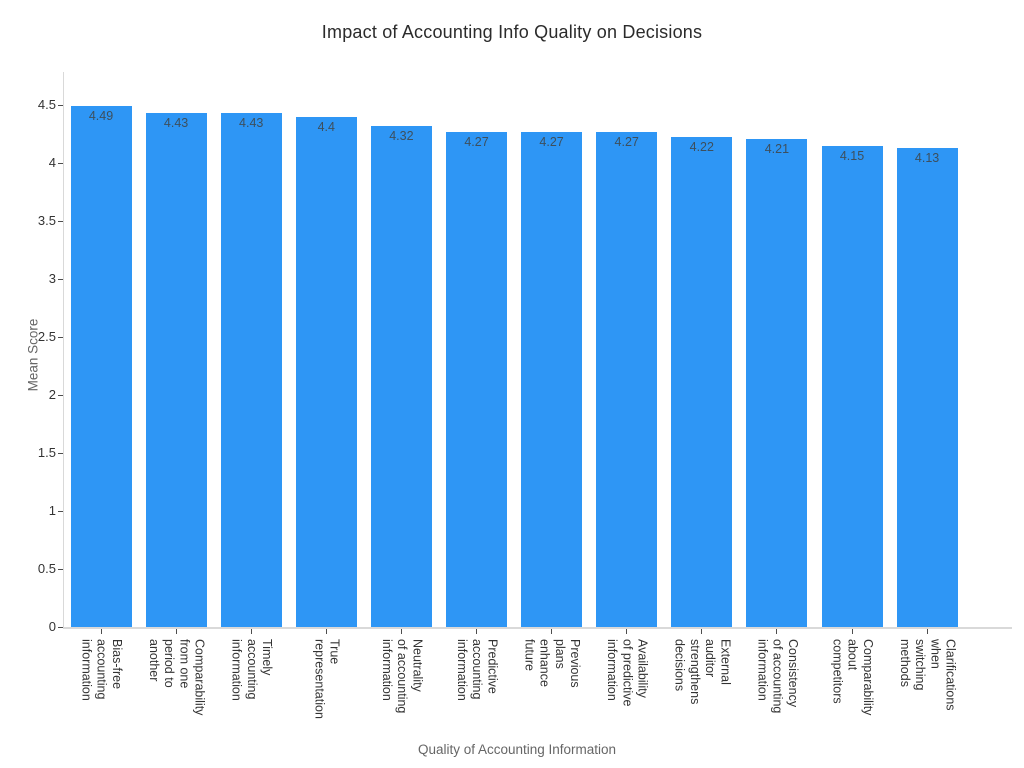 This screenshot has height=768, width=1024. What do you see at coordinates (101, 116) in the screenshot?
I see `bar-value-label: 4.49` at bounding box center [101, 116].